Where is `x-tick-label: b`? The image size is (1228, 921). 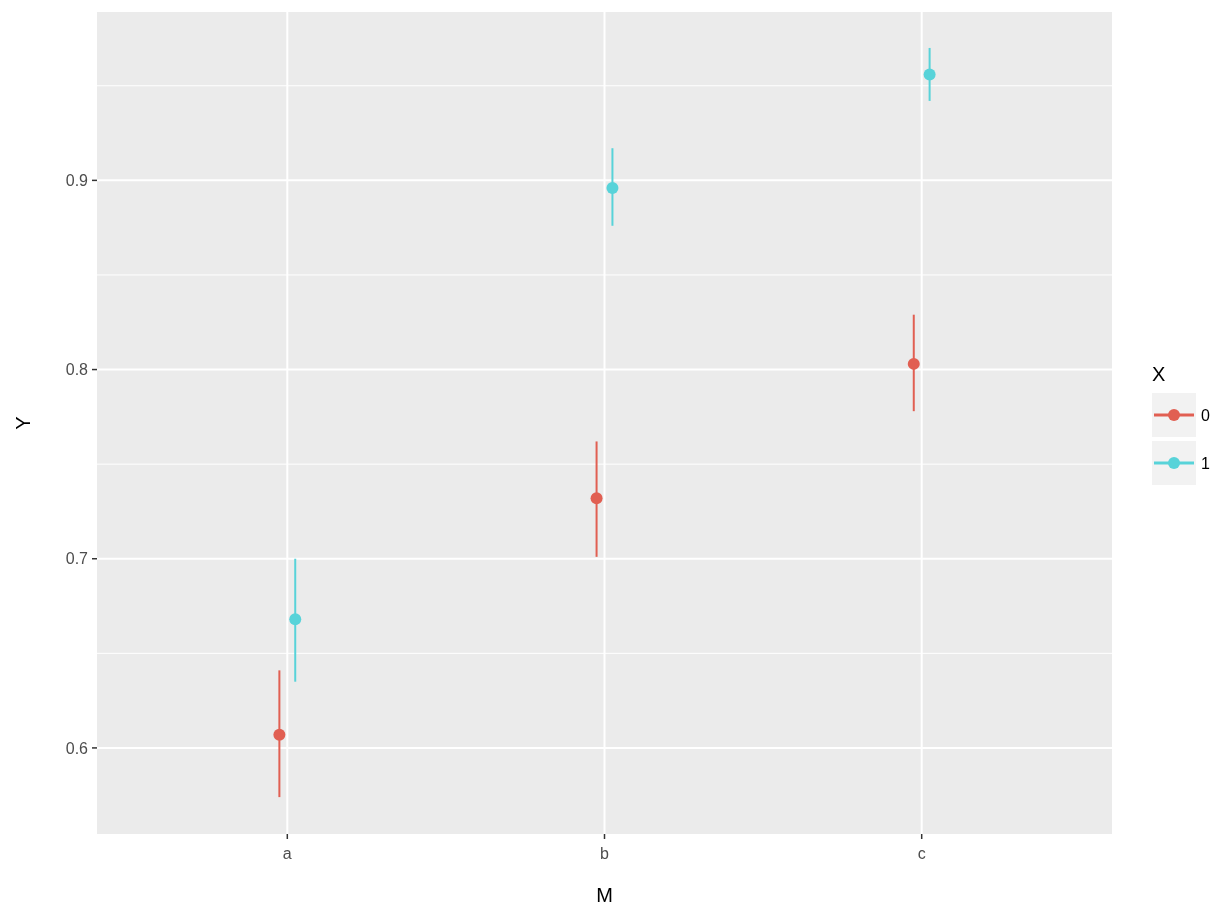
x-tick-label: b is located at coordinates (605, 853).